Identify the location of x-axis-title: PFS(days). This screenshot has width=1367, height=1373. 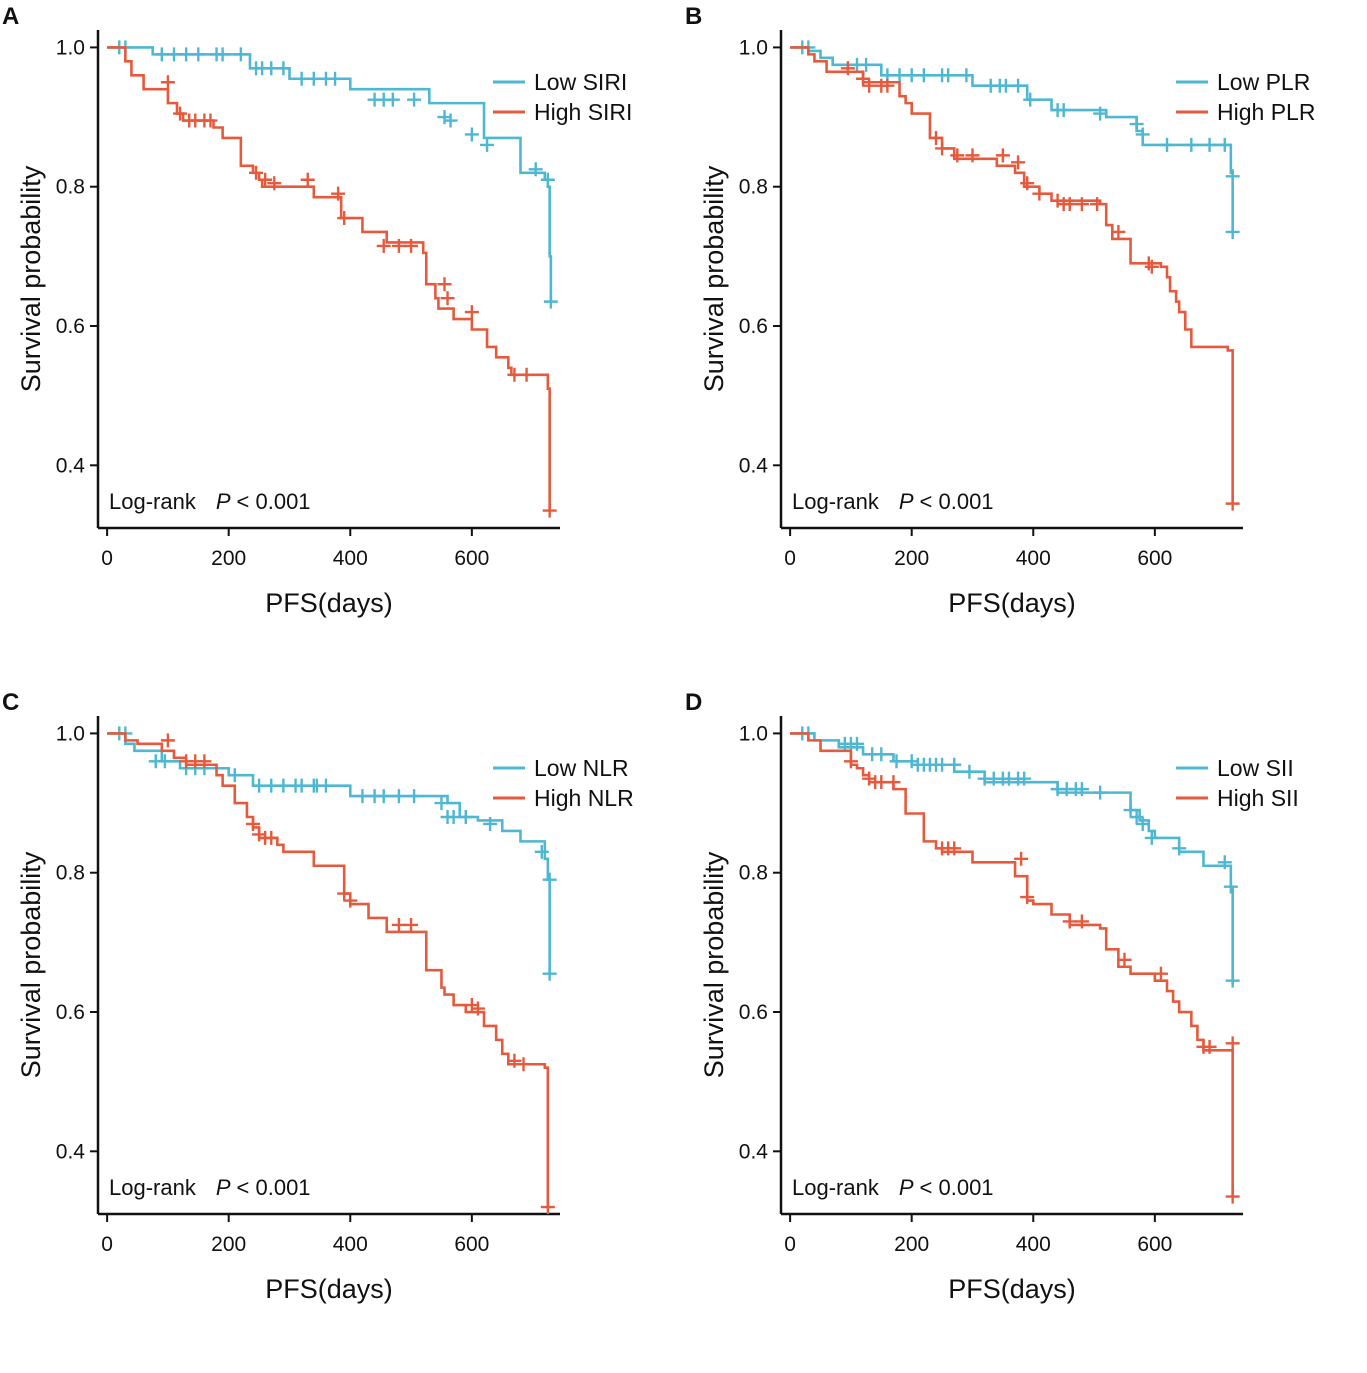
(1012, 603).